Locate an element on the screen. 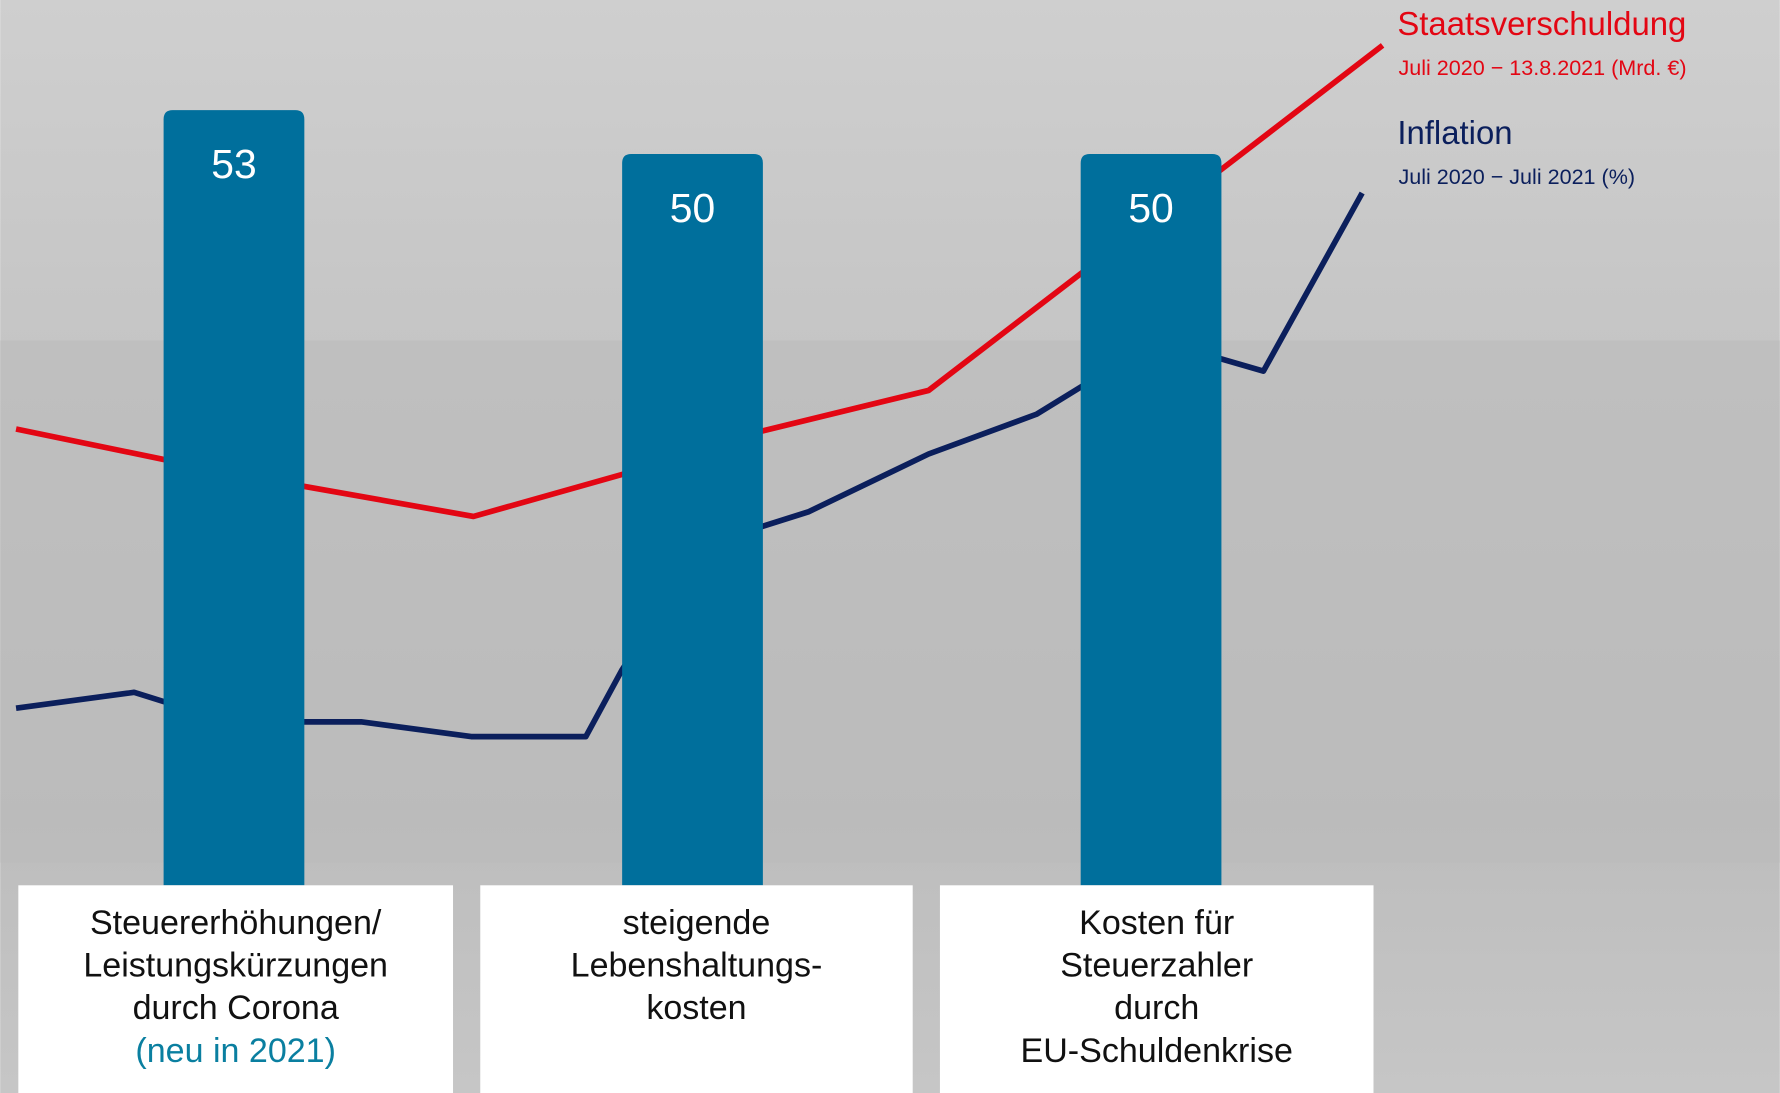 The height and width of the screenshot is (1093, 1780). category-label: steigende is located at coordinates (697, 923).